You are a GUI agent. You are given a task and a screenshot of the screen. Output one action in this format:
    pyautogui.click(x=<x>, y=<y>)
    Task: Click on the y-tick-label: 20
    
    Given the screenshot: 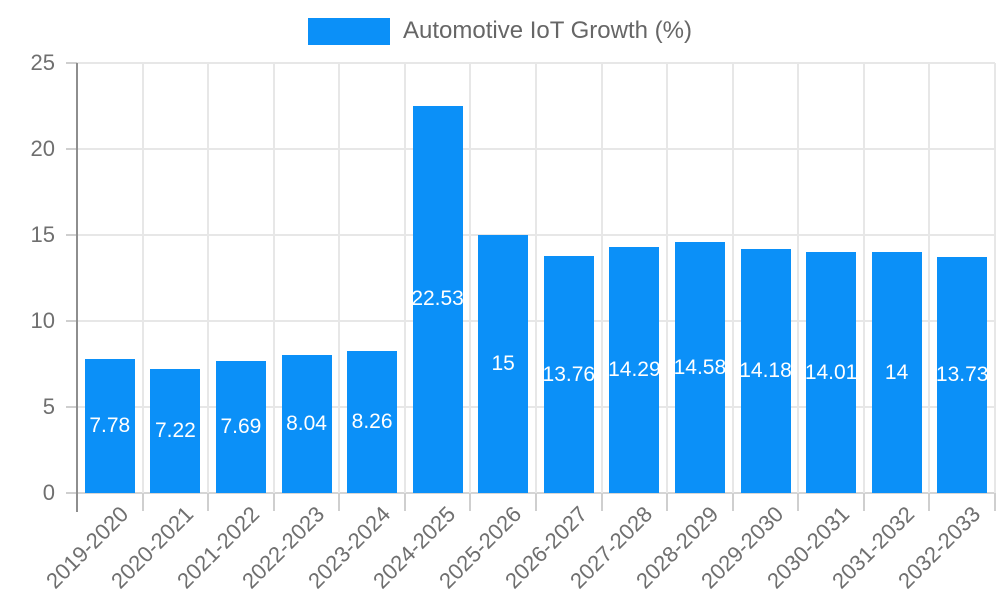 What is the action you would take?
    pyautogui.click(x=42, y=148)
    